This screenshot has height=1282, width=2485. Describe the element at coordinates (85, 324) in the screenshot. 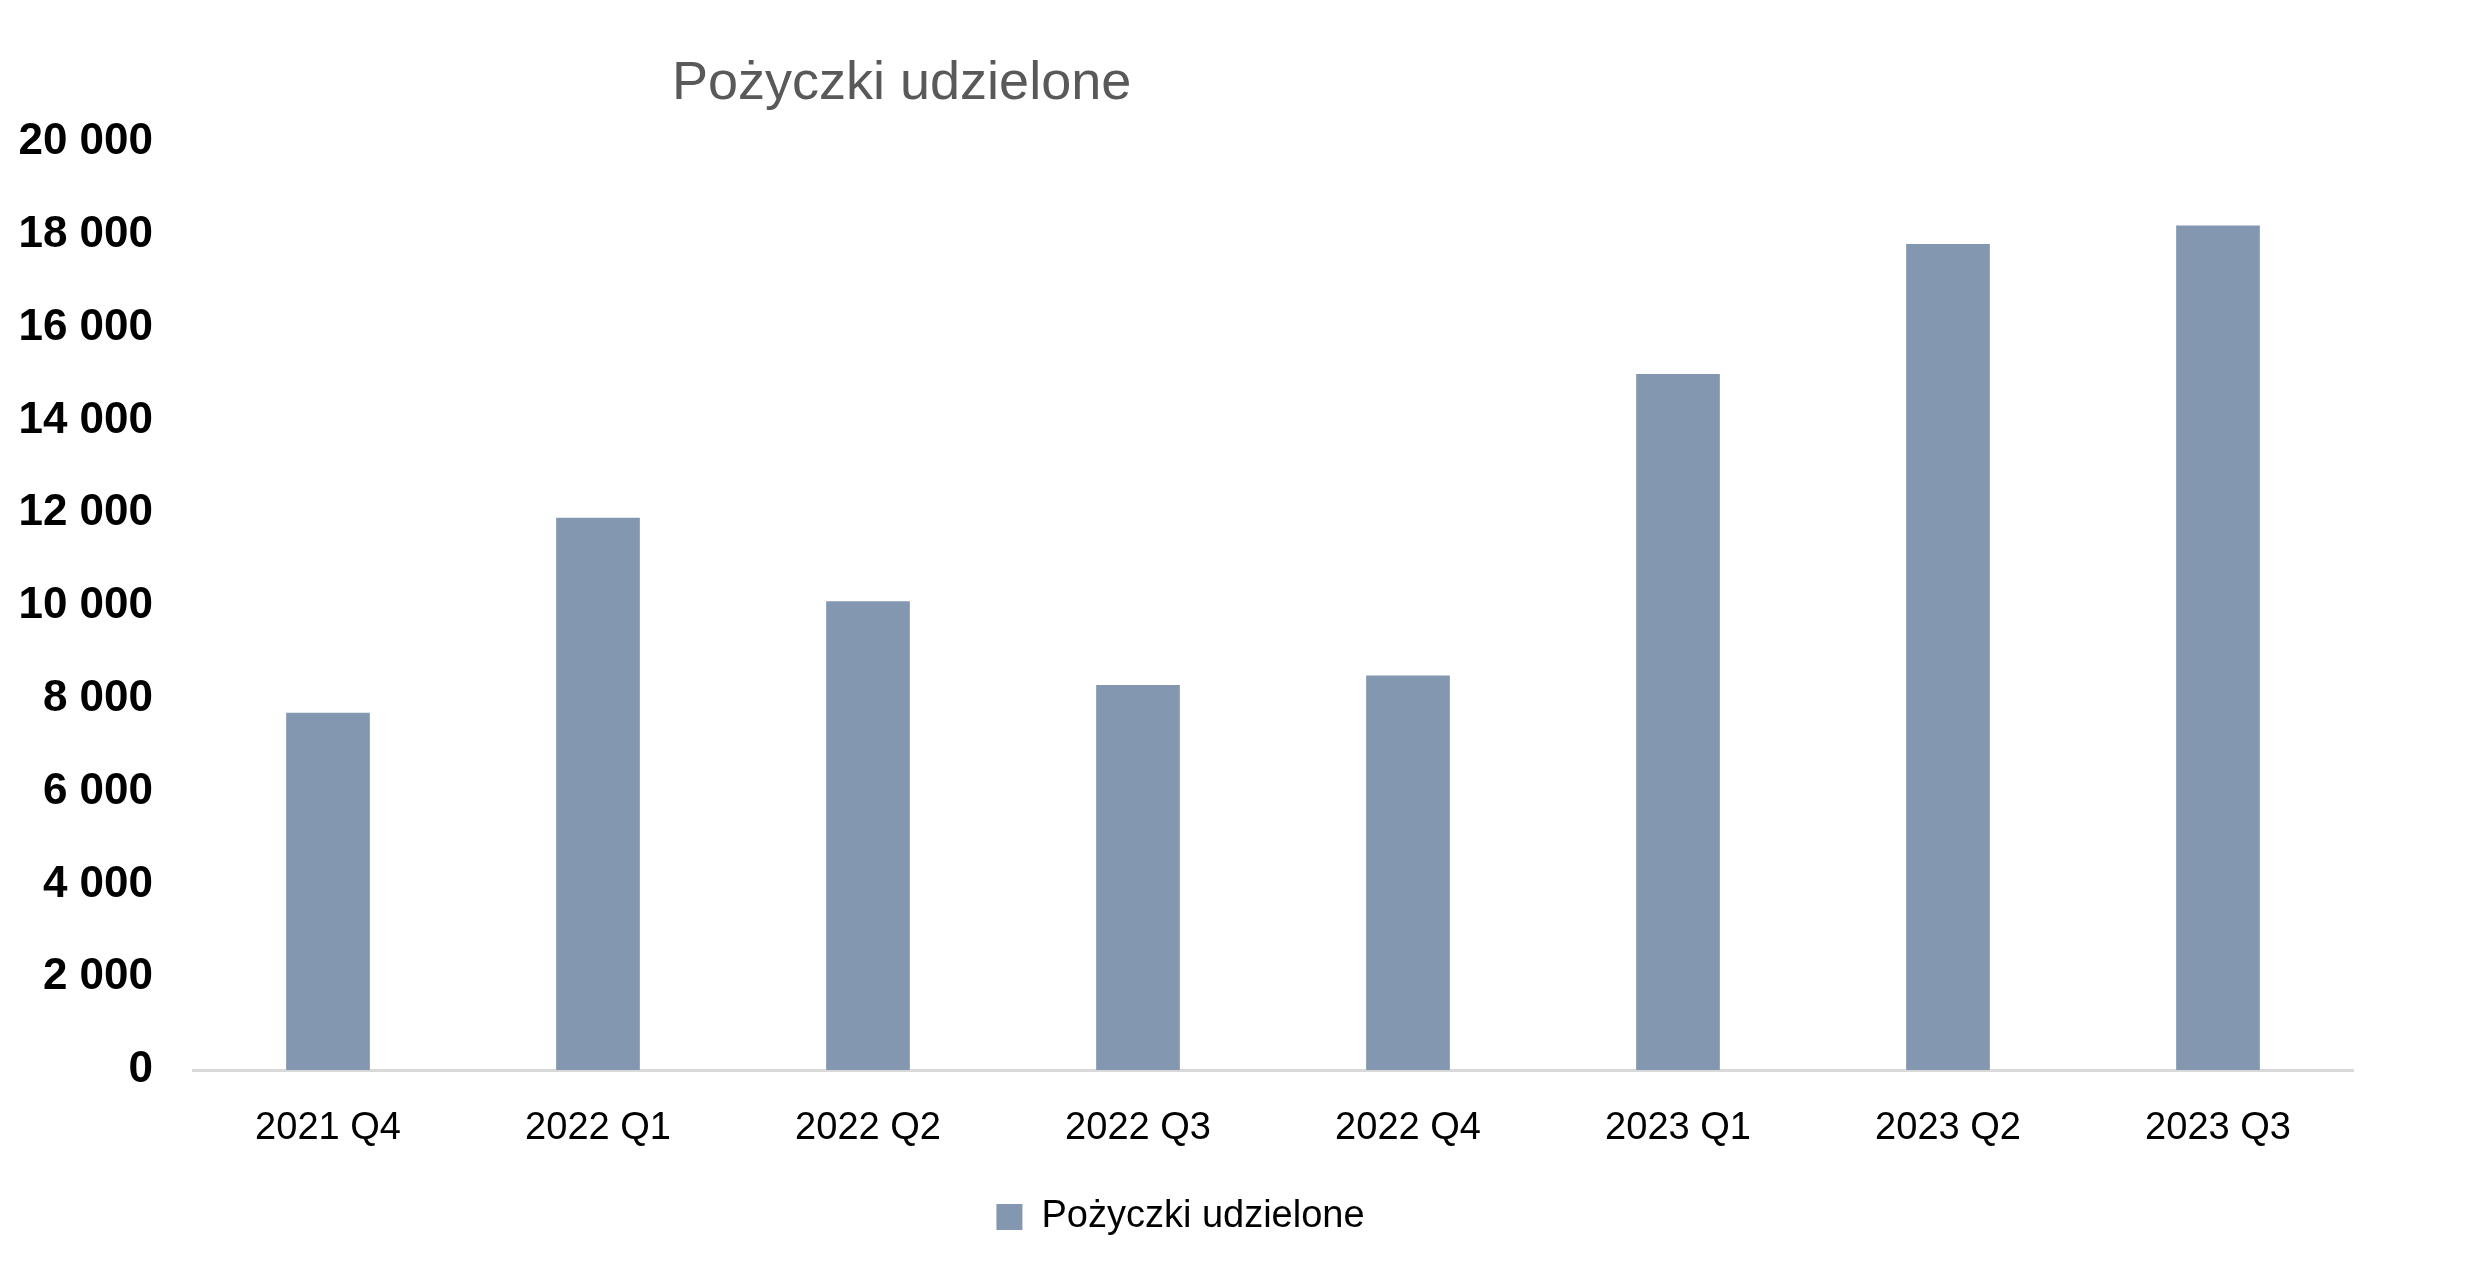

I see `y-tick-label: 16 000` at that location.